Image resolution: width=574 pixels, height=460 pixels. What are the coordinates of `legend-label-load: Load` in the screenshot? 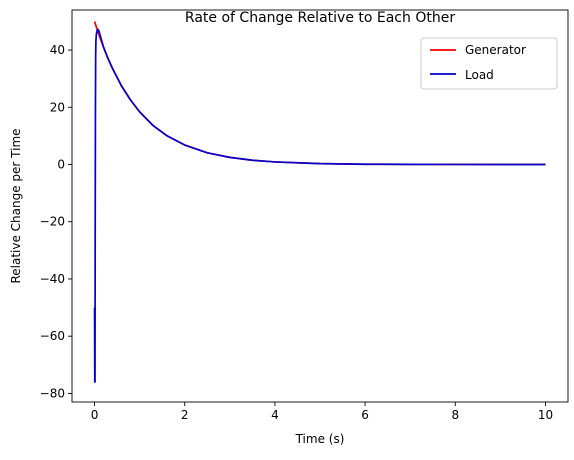 It's located at (479, 75).